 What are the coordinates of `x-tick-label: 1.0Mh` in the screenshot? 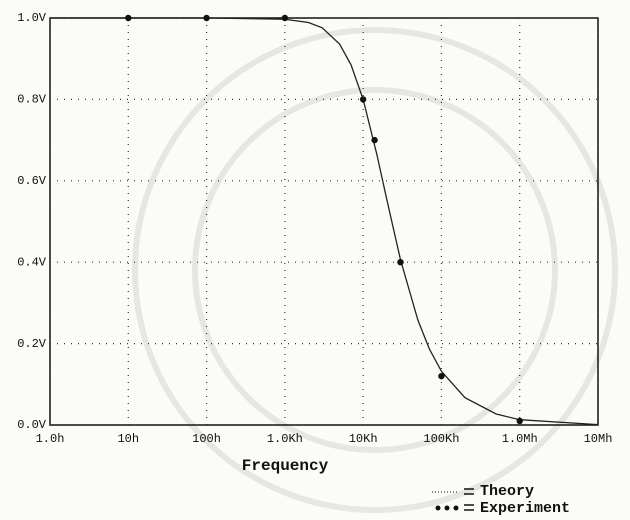 It's located at (520, 439).